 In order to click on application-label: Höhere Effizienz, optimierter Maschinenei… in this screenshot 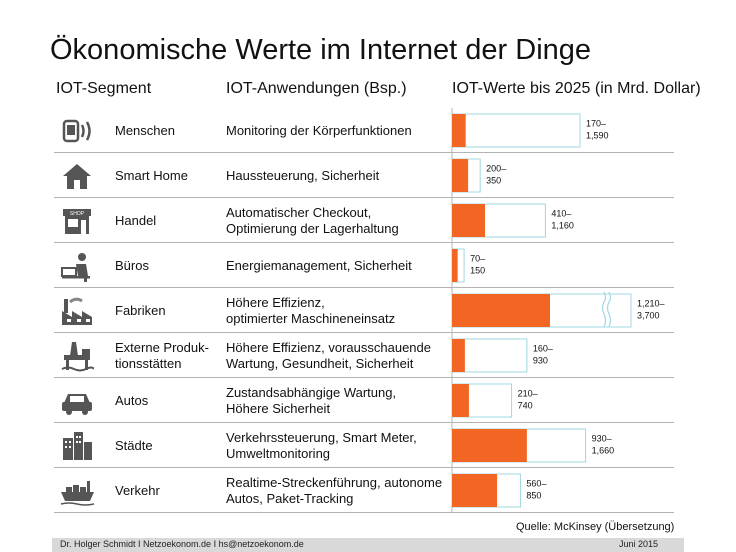, I will do `click(310, 311)`.